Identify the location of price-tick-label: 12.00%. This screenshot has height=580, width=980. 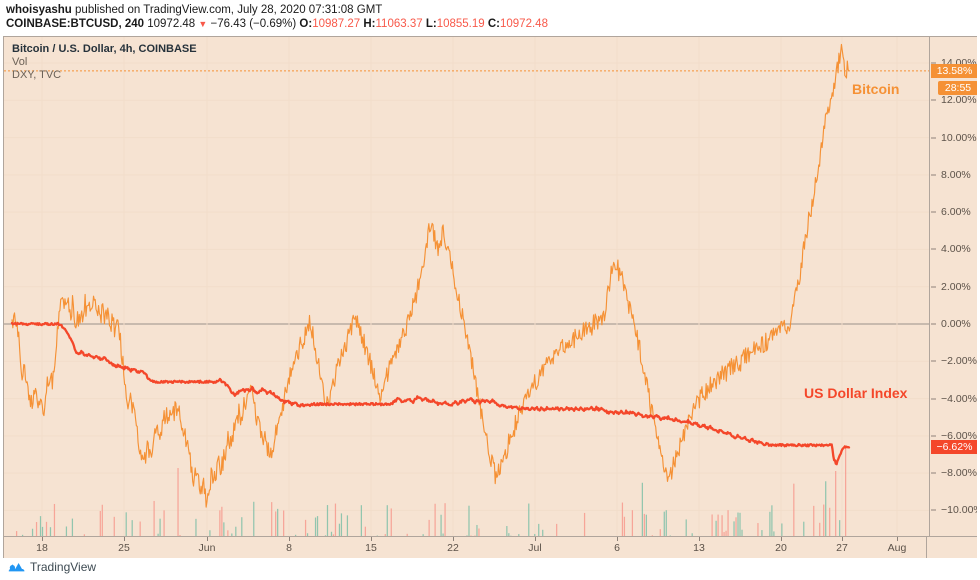
(959, 100).